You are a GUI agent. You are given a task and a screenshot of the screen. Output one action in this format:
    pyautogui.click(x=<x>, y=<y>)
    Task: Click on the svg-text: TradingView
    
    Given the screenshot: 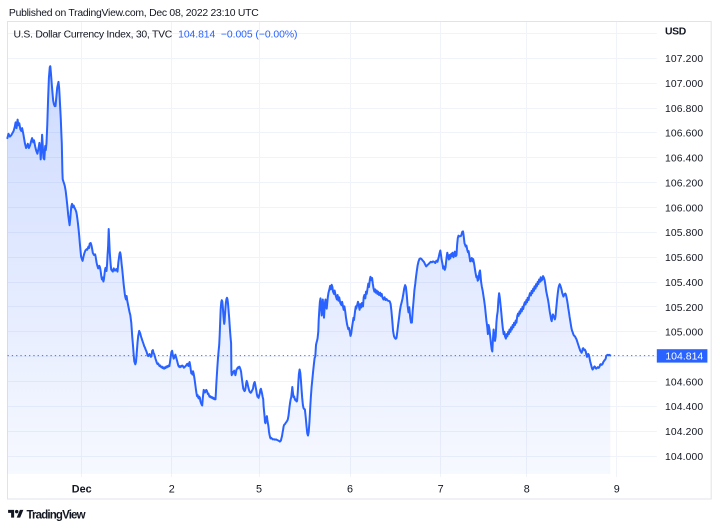 What is the action you would take?
    pyautogui.click(x=56, y=516)
    